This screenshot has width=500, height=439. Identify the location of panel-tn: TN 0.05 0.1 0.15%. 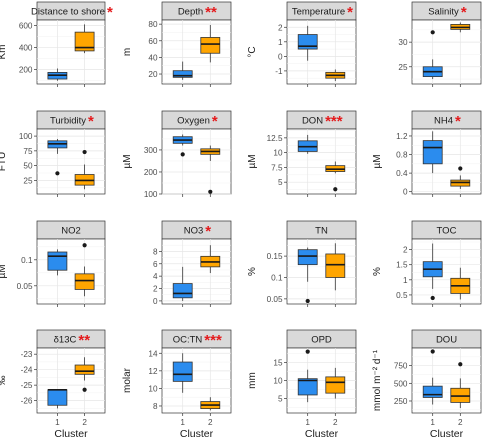
(302, 263).